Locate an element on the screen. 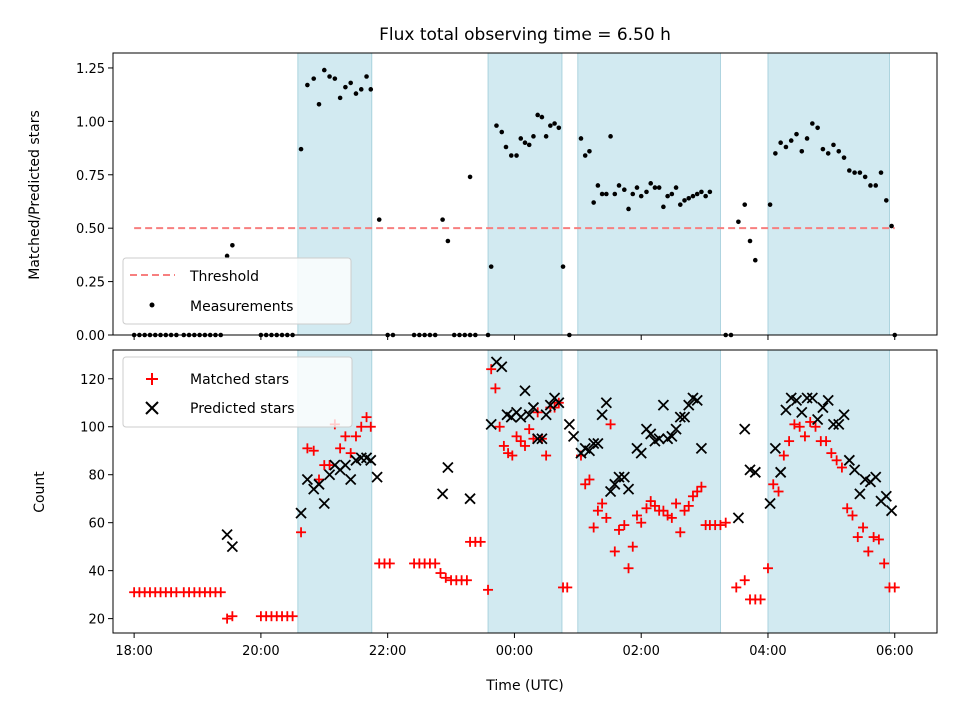  threshold-legend-label: Threshold is located at coordinates (224, 277).